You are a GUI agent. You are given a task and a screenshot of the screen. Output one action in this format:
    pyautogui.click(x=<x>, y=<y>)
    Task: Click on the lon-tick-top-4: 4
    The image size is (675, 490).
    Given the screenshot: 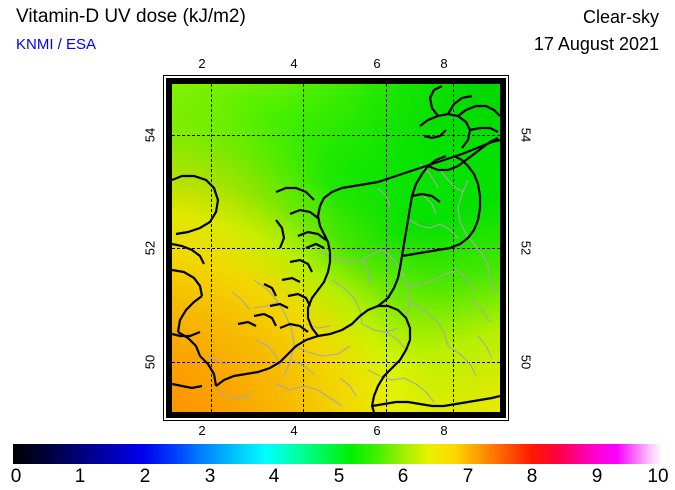 What is the action you would take?
    pyautogui.click(x=294, y=63)
    